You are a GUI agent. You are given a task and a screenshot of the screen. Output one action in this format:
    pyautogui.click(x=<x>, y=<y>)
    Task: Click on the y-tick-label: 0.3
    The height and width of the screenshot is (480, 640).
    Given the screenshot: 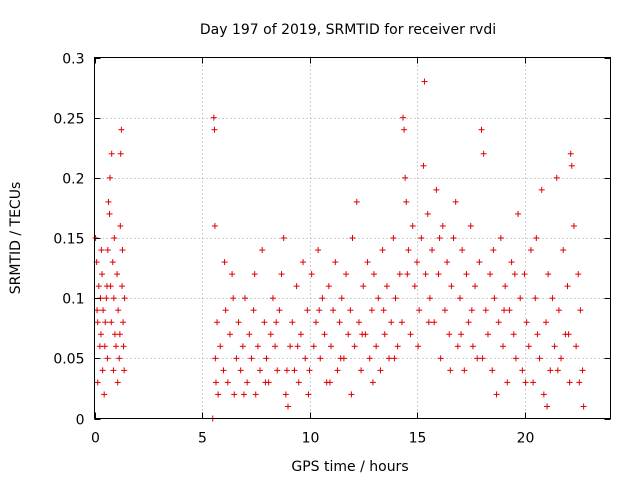 What is the action you would take?
    pyautogui.click(x=73, y=60)
    